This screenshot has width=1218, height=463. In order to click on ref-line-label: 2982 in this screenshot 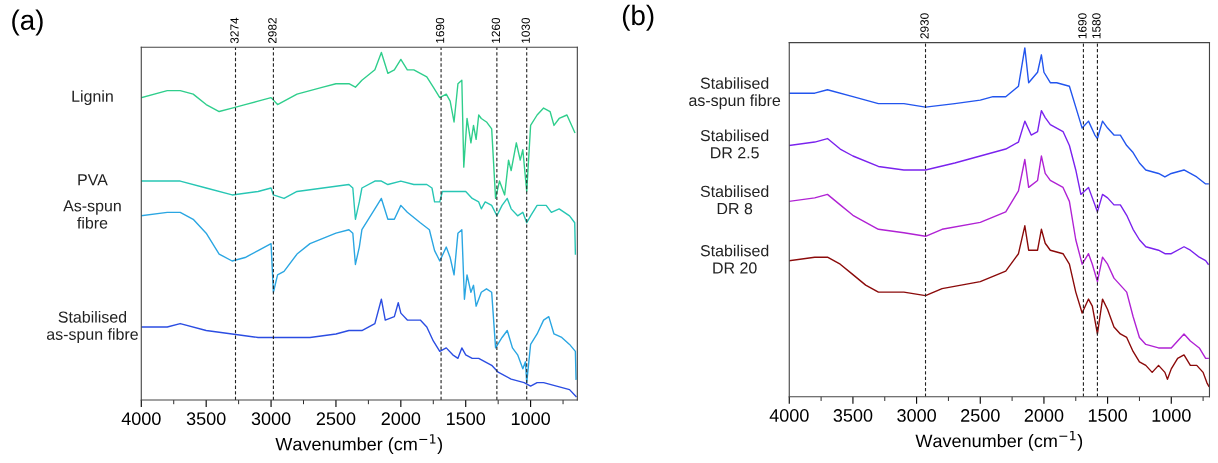, I will do `click(272, 31)`.